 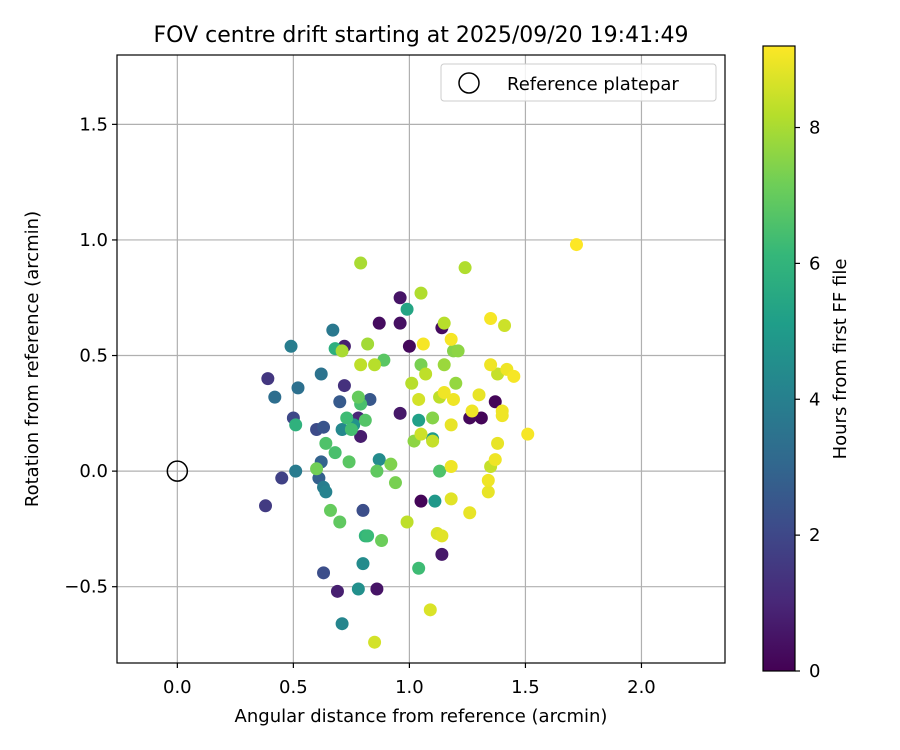 I want to click on reference-layer, so click(x=177, y=471).